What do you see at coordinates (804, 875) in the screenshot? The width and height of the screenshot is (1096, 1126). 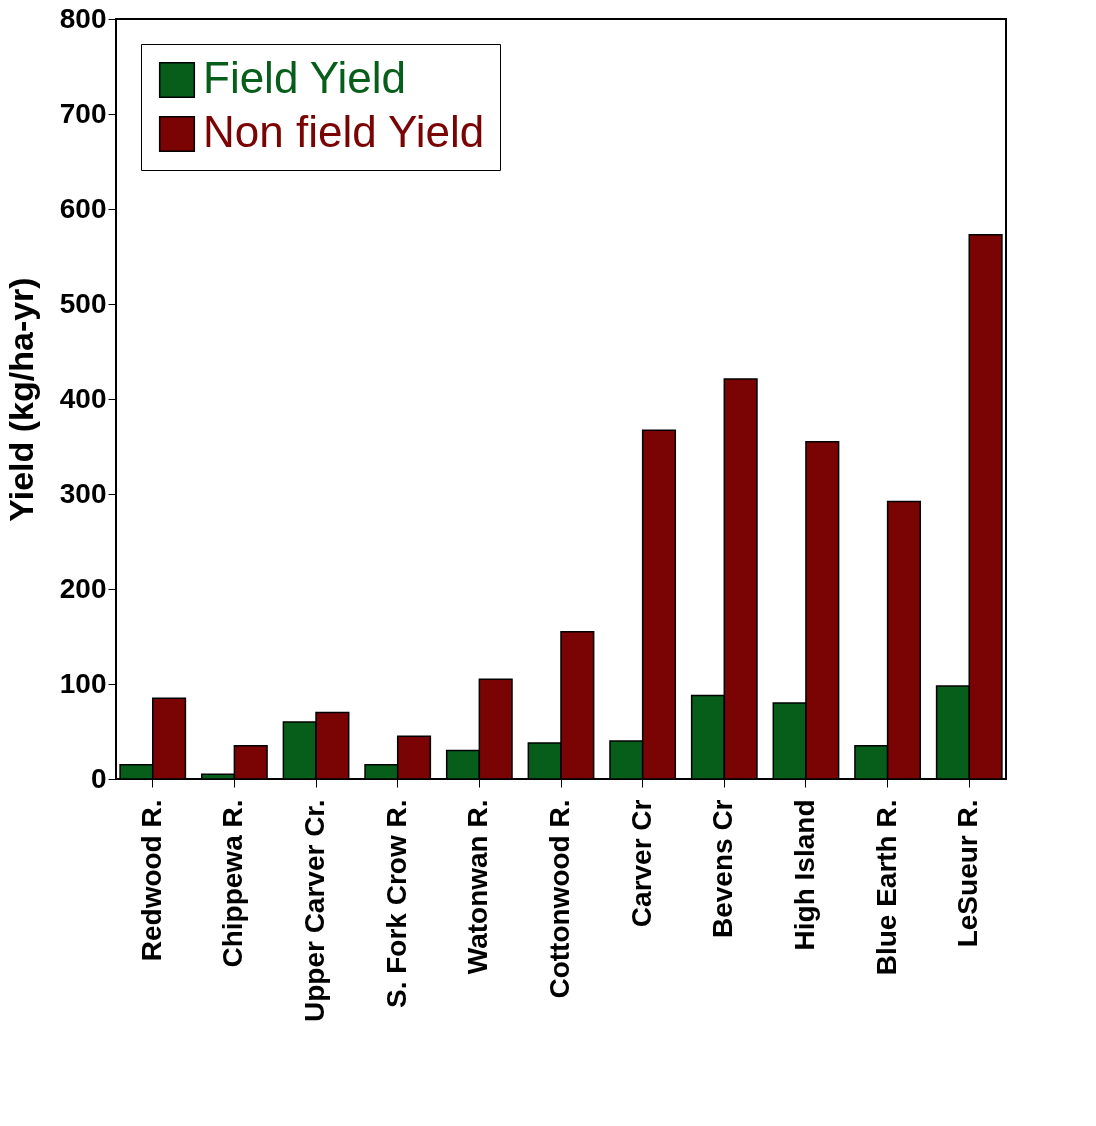 I see `x-tick-label: High Island` at bounding box center [804, 875].